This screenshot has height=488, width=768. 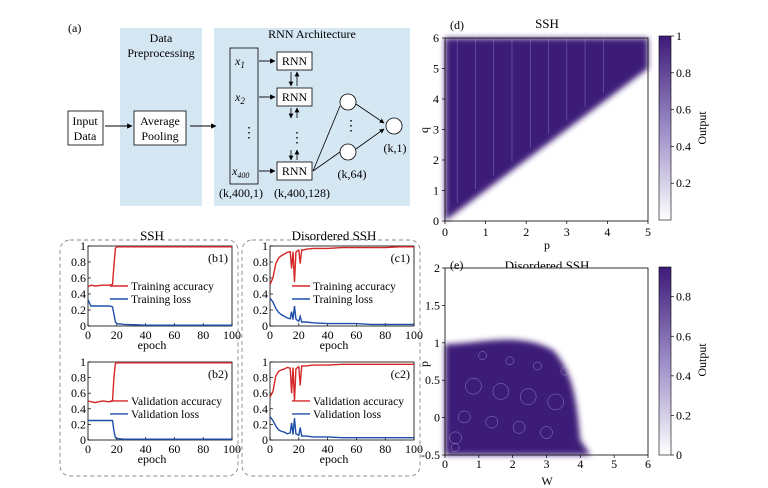 I want to click on colorbar-tick-label: 0.4, so click(x=683, y=146).